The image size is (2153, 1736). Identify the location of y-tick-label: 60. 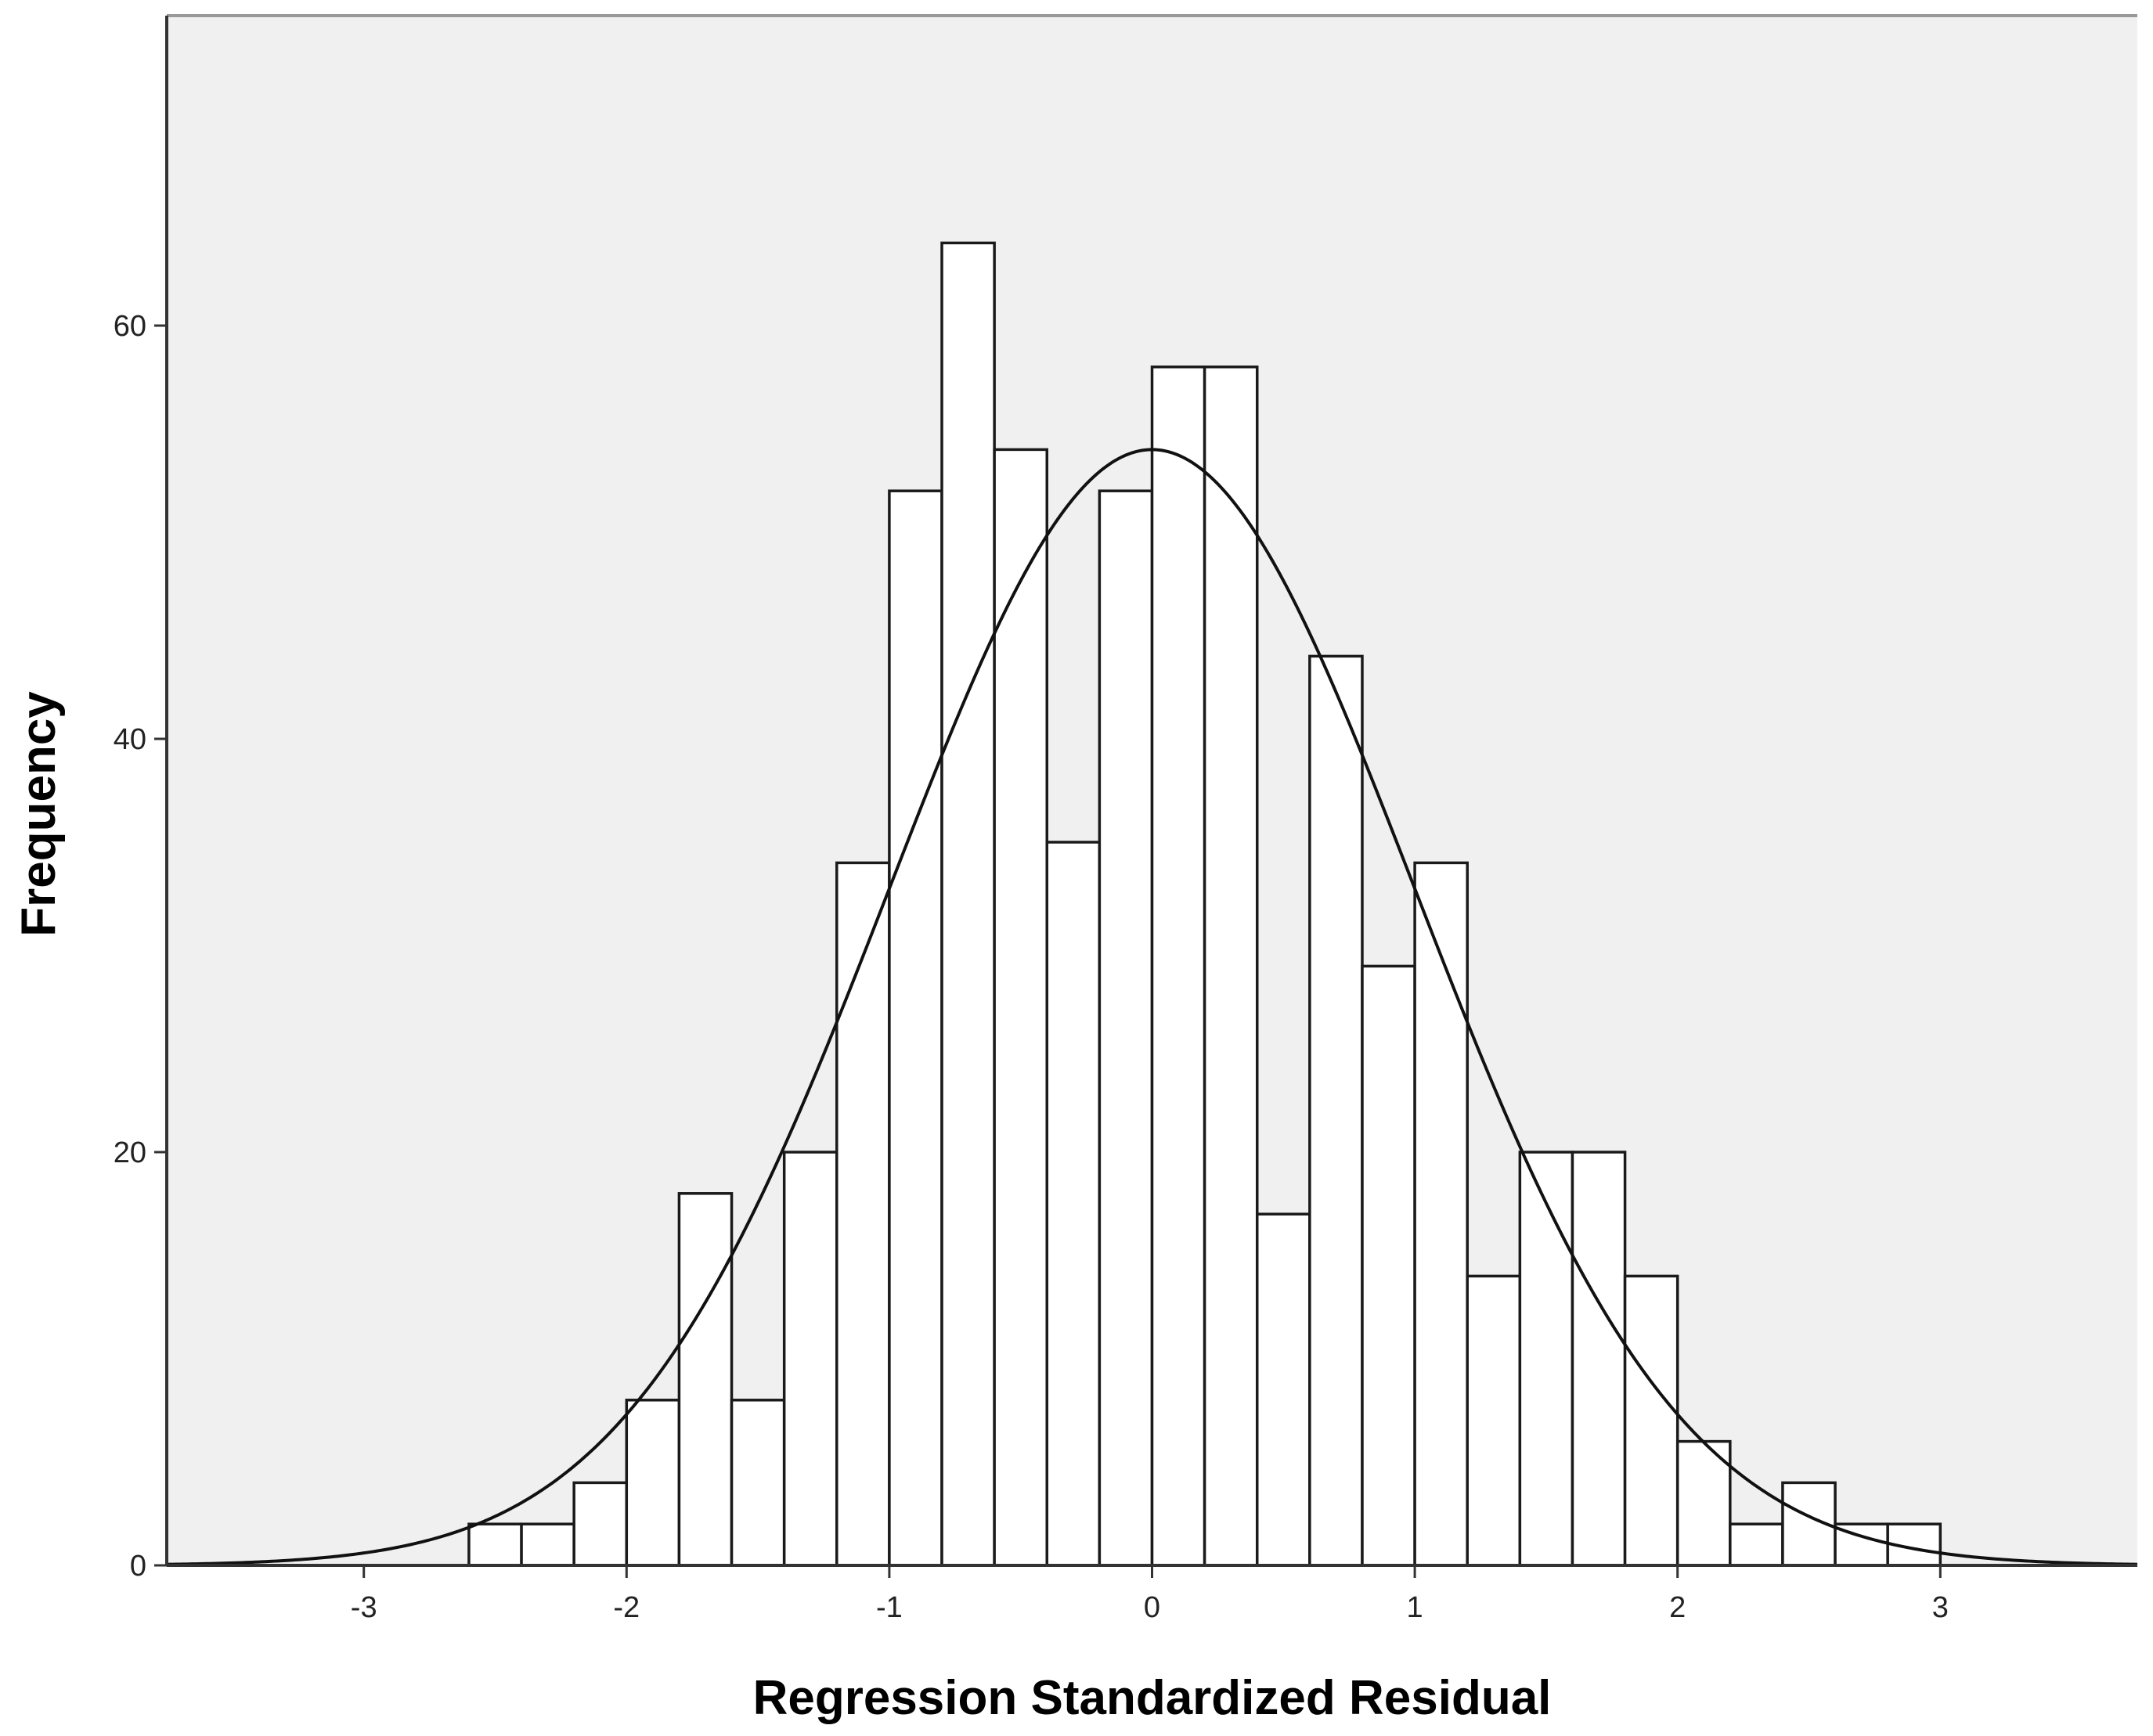
(130, 327).